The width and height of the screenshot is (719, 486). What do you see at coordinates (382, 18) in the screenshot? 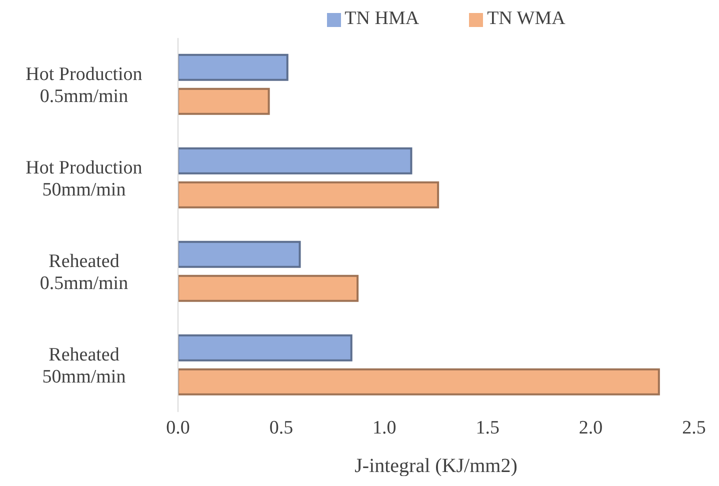
I see `legend-label: TN HMA` at bounding box center [382, 18].